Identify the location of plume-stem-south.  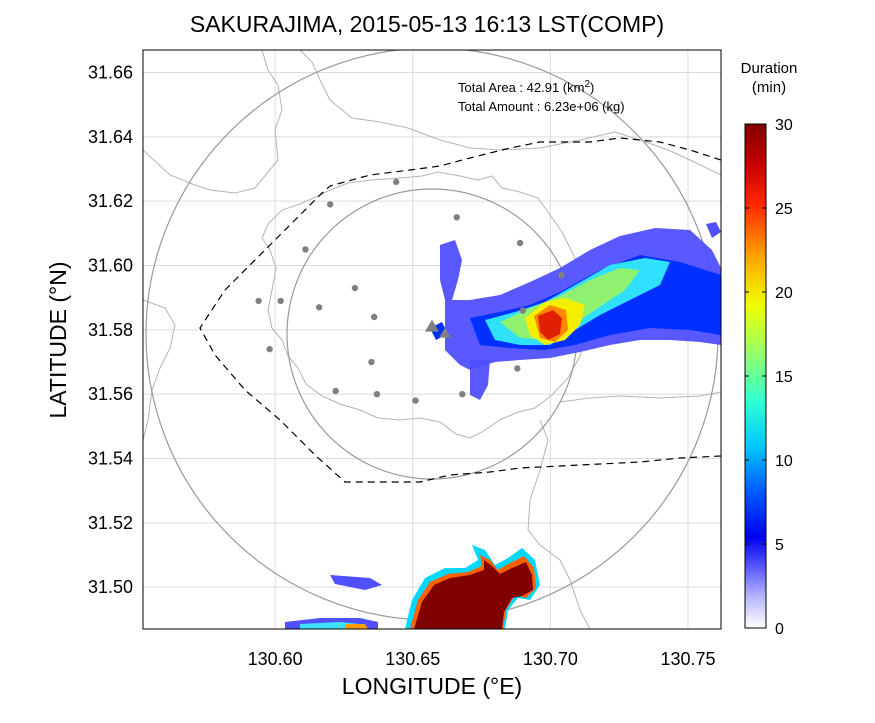
(480, 380).